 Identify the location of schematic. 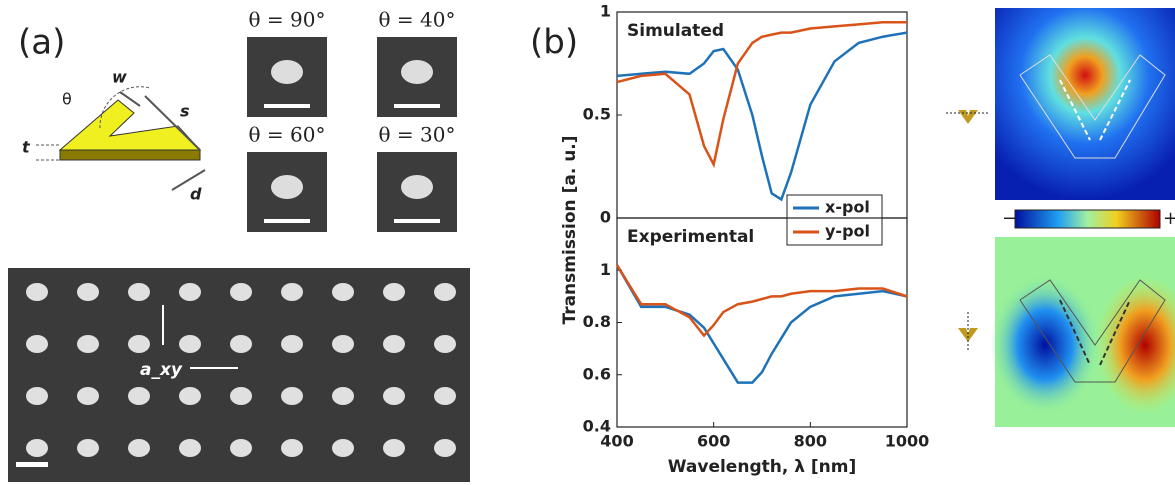
(121, 138).